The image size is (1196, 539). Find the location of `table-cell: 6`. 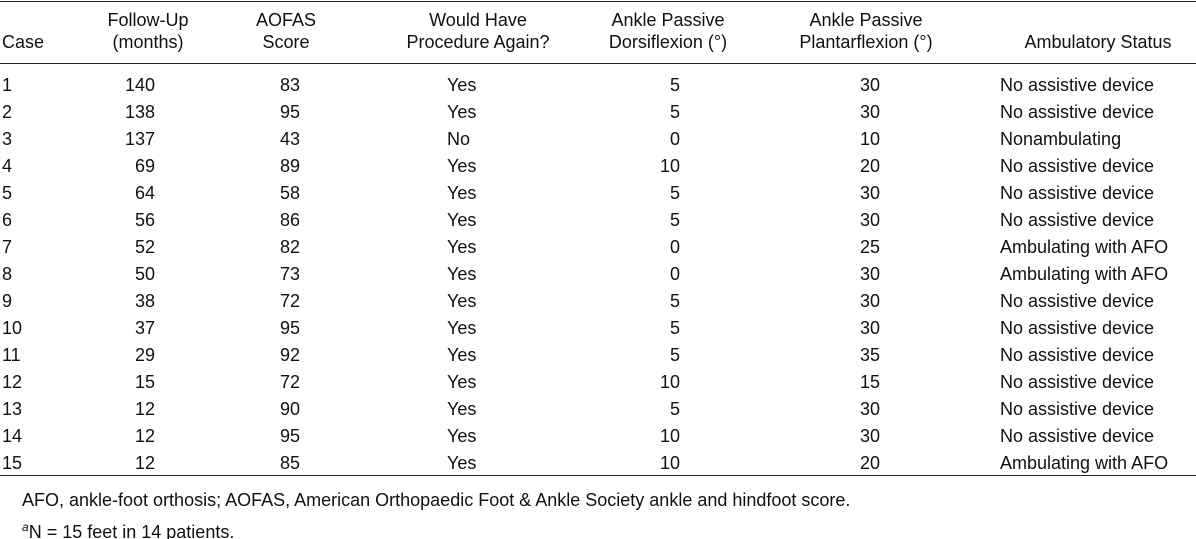

table-cell: 6 is located at coordinates (7, 220).